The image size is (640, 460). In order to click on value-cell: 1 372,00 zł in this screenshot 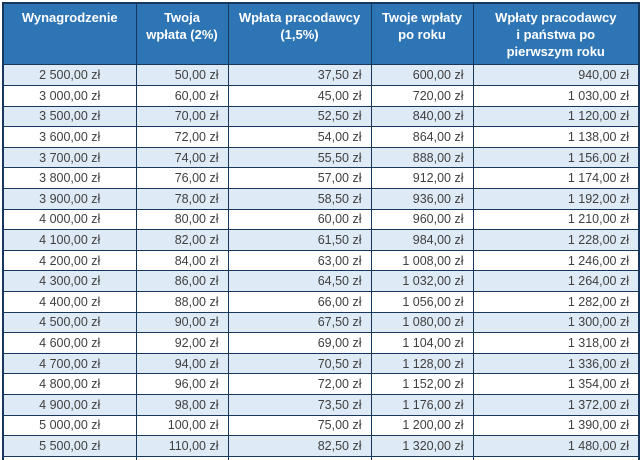, I will do `click(556, 404)`.